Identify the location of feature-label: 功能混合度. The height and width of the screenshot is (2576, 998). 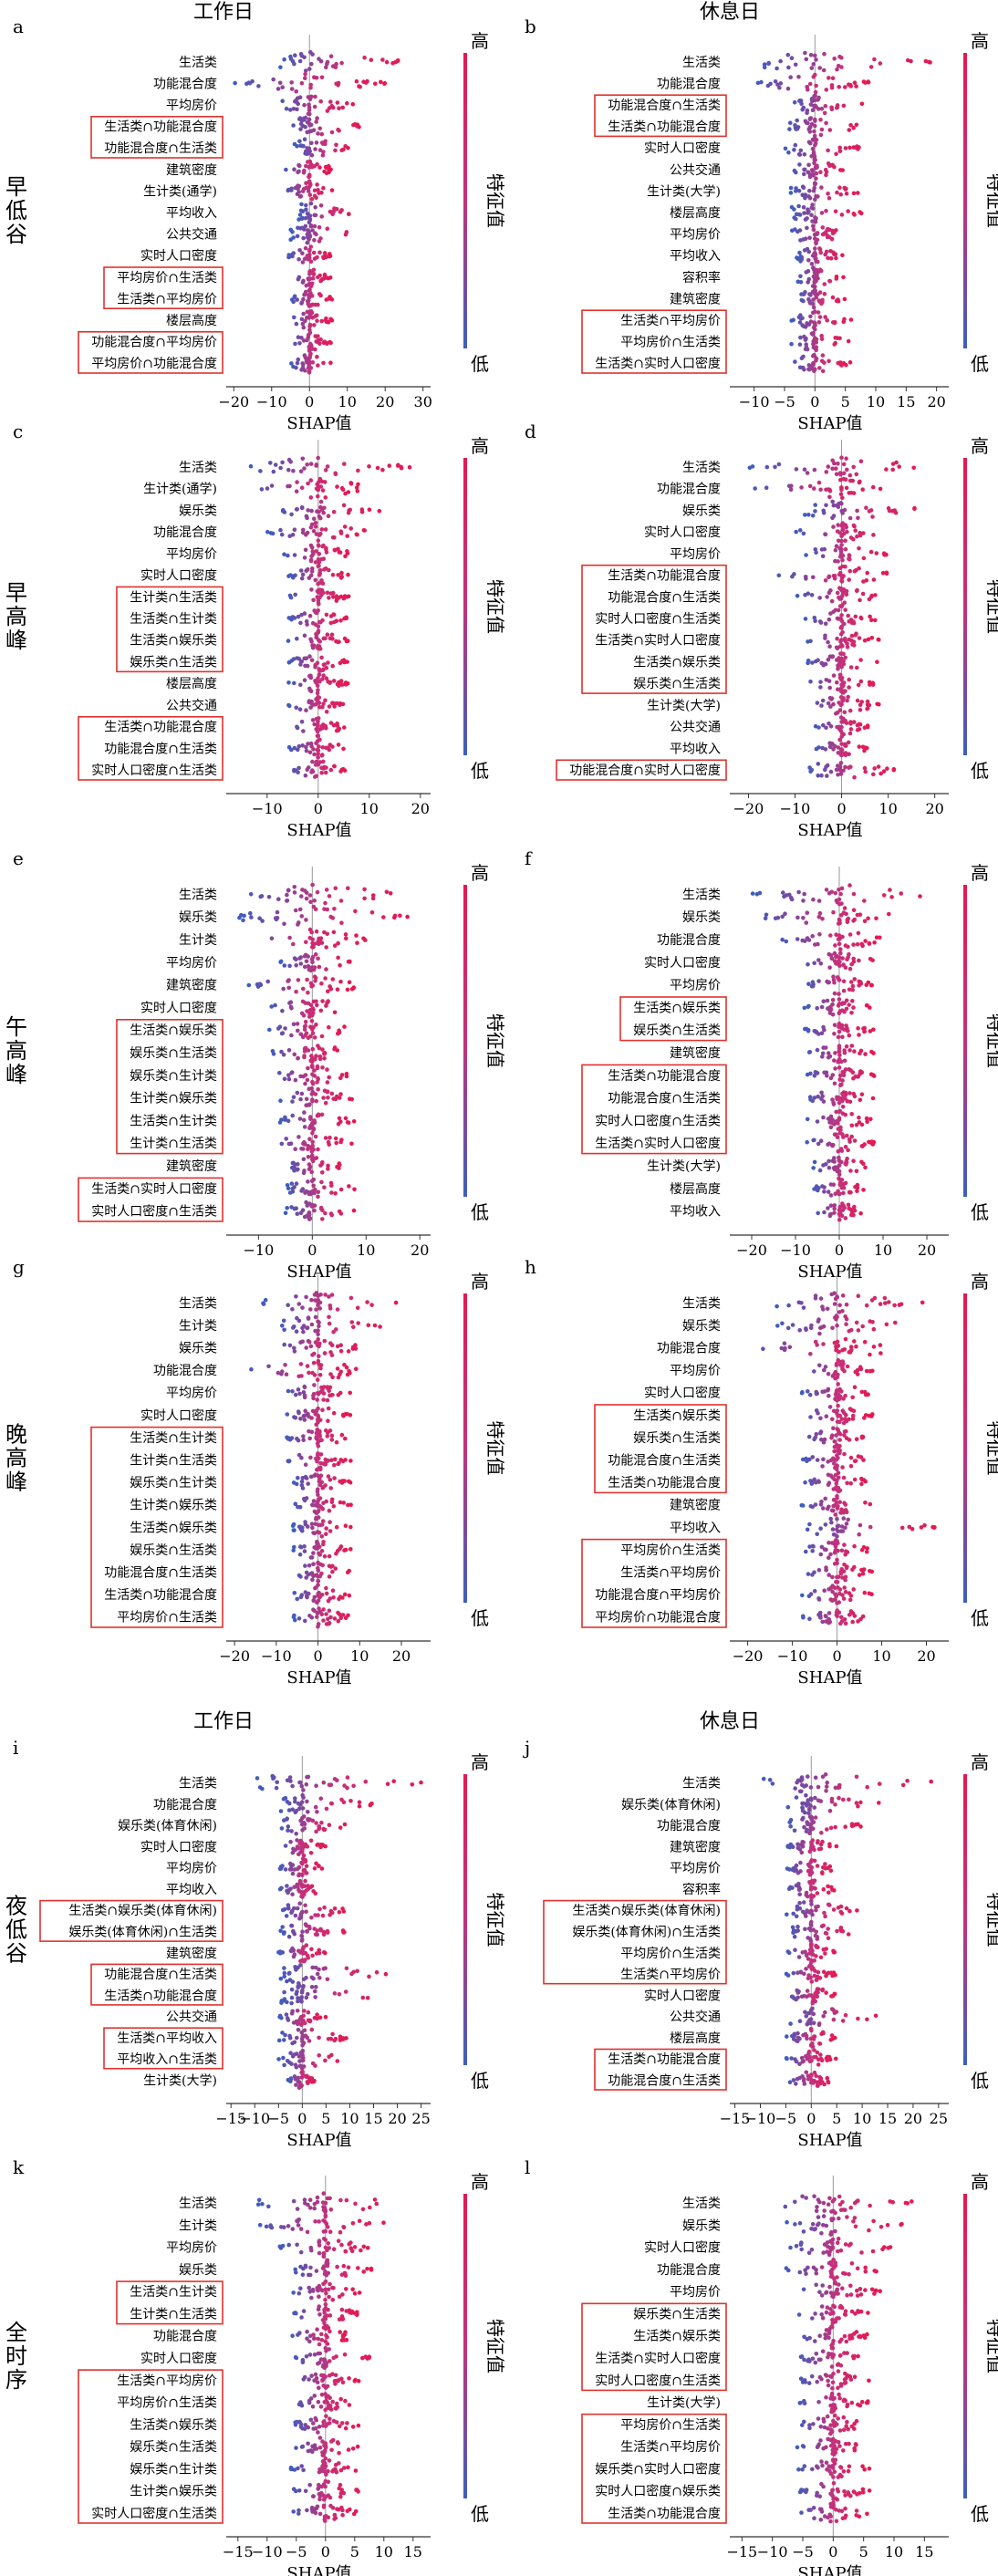
(185, 1371).